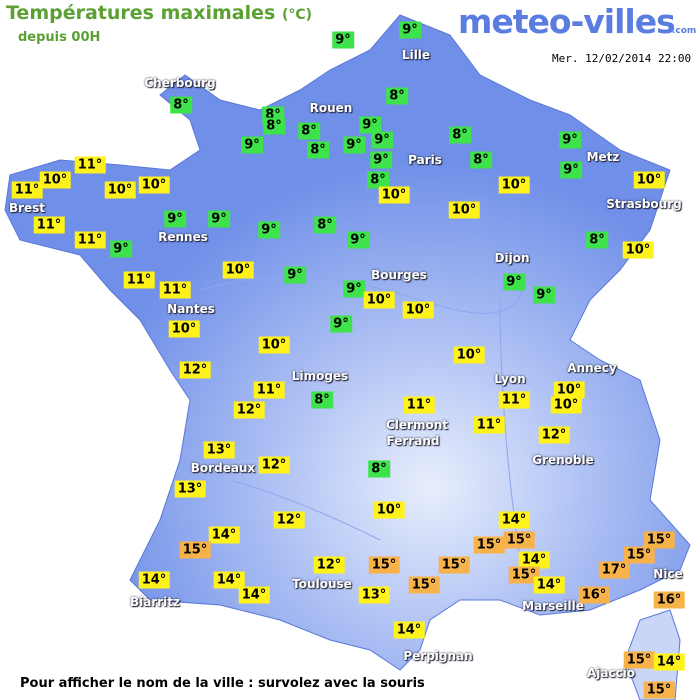  What do you see at coordinates (684, 31) in the screenshot?
I see `logo-suffix: .com` at bounding box center [684, 31].